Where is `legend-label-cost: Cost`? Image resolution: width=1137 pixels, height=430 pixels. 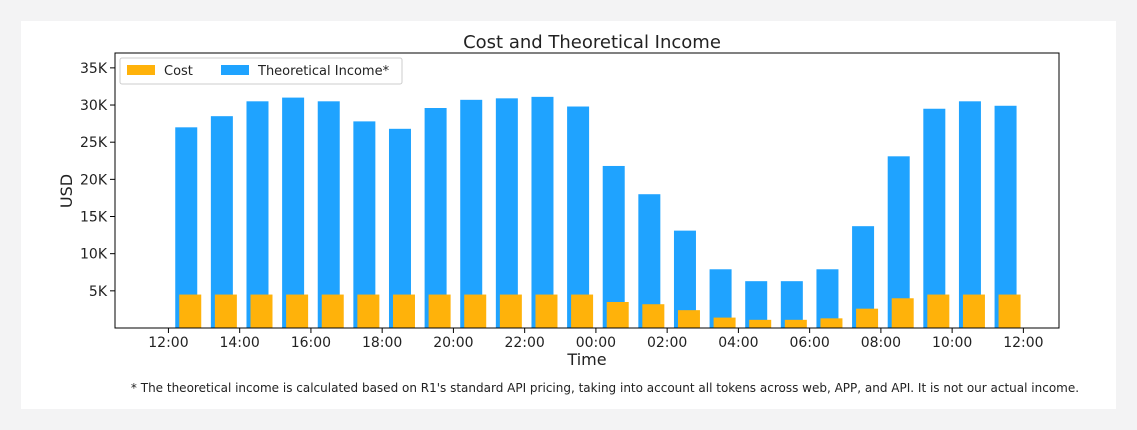 legend-label-cost: Cost is located at coordinates (178, 71).